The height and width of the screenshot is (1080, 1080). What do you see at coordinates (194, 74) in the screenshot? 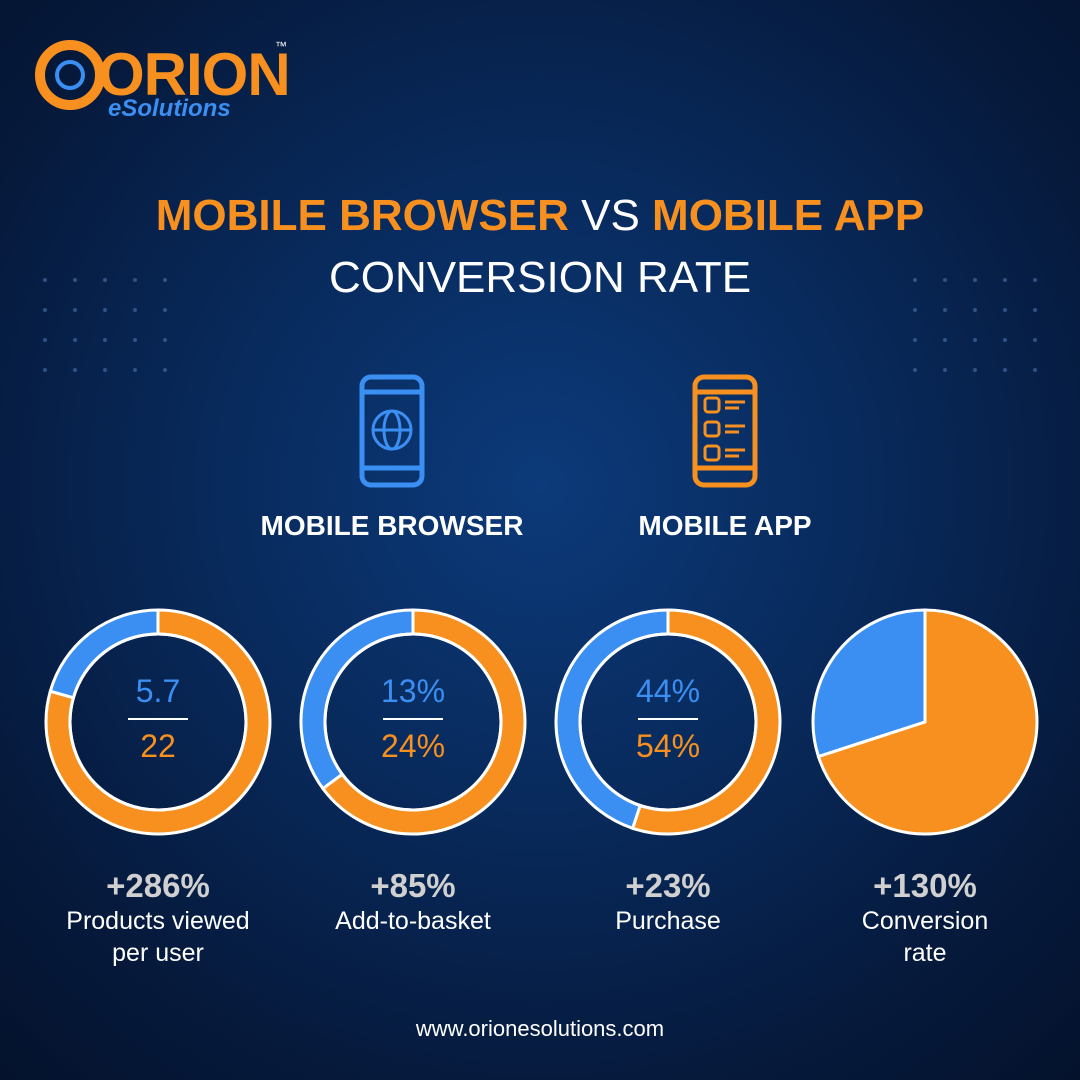
I see `logo-name: ORION` at bounding box center [194, 74].